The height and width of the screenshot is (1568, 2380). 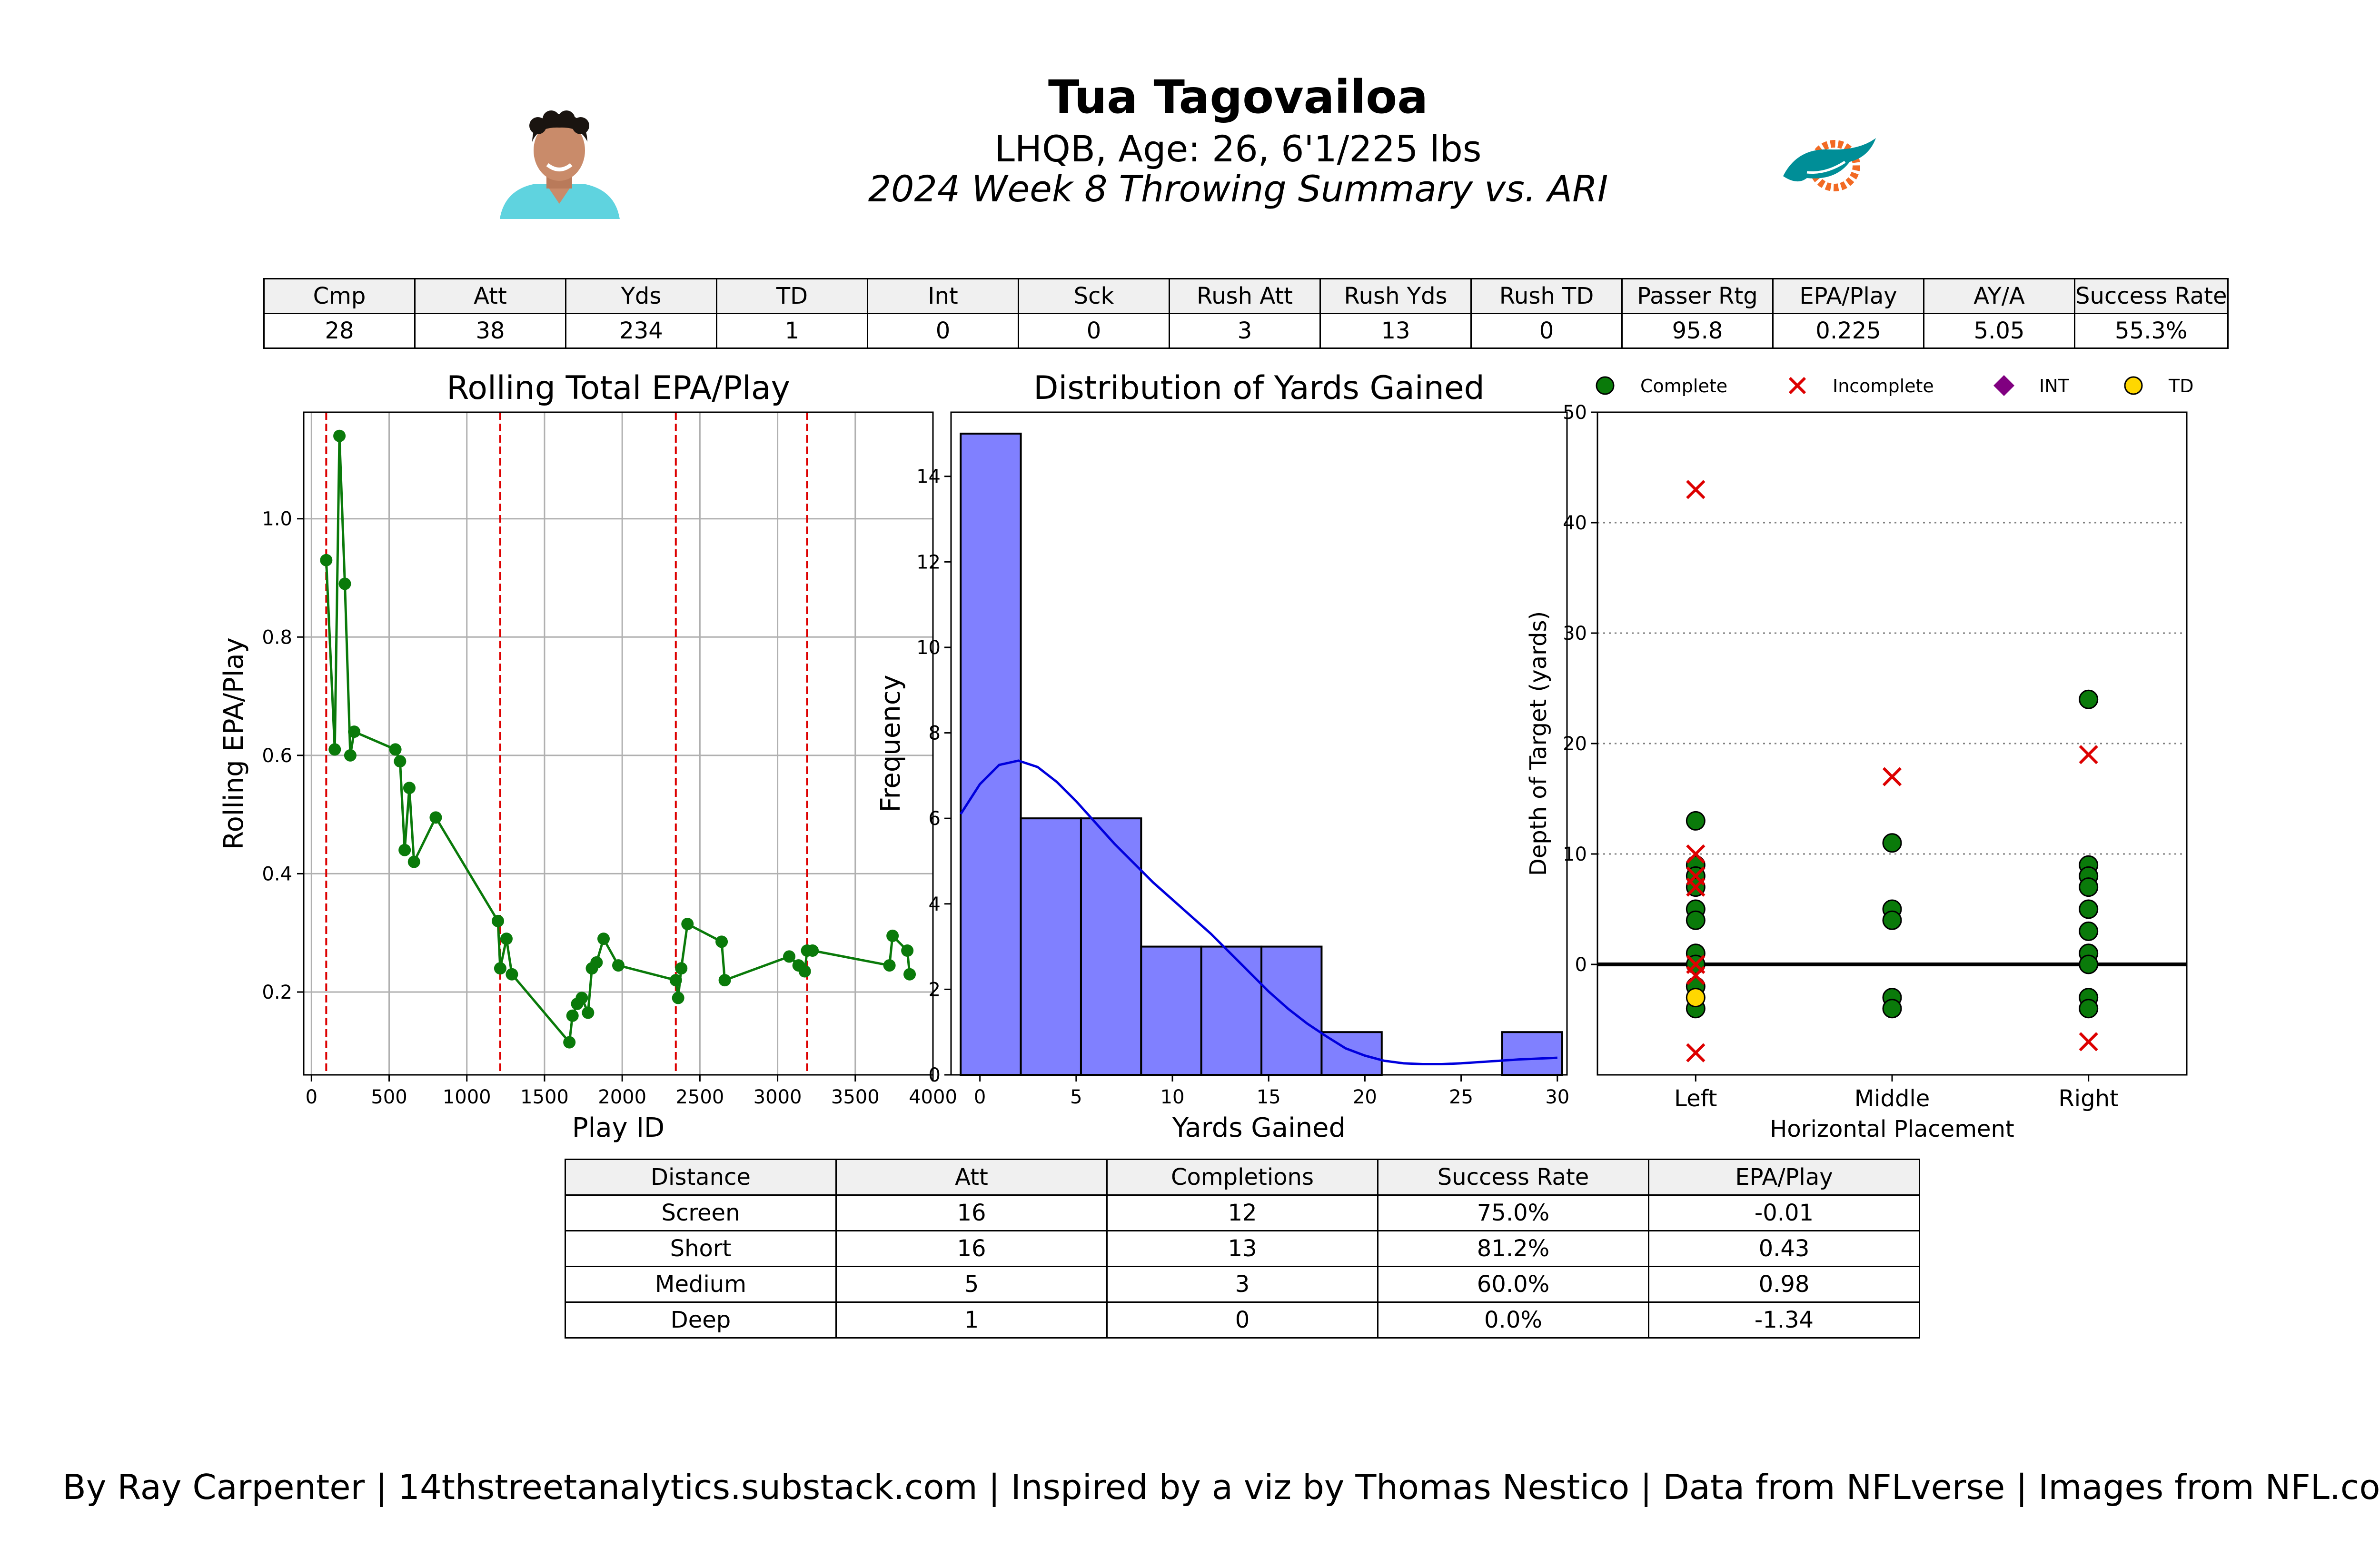 What do you see at coordinates (971, 1178) in the screenshot?
I see `distance-header-cell: Att` at bounding box center [971, 1178].